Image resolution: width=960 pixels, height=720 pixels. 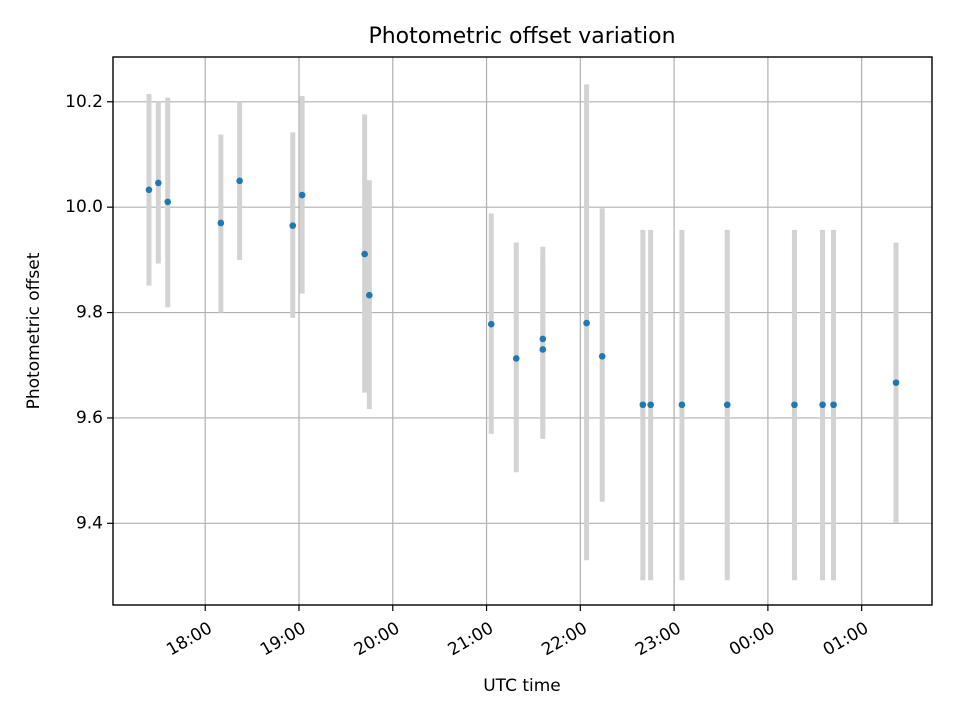 What do you see at coordinates (471, 639) in the screenshot?
I see `x-tick-label: 21:00` at bounding box center [471, 639].